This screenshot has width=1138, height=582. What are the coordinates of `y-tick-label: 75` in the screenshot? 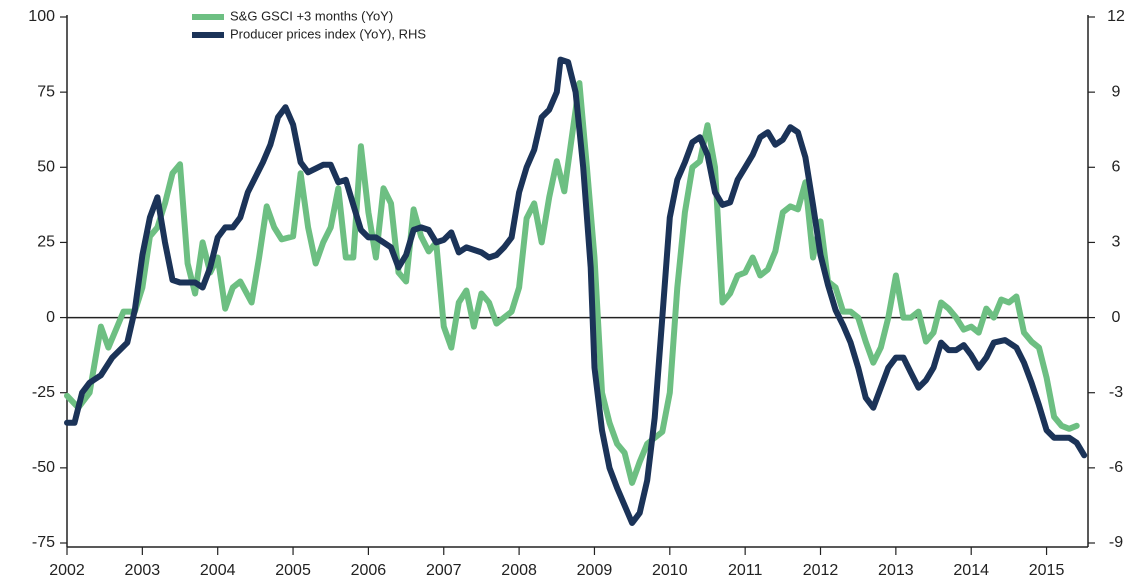 It's located at (46, 91).